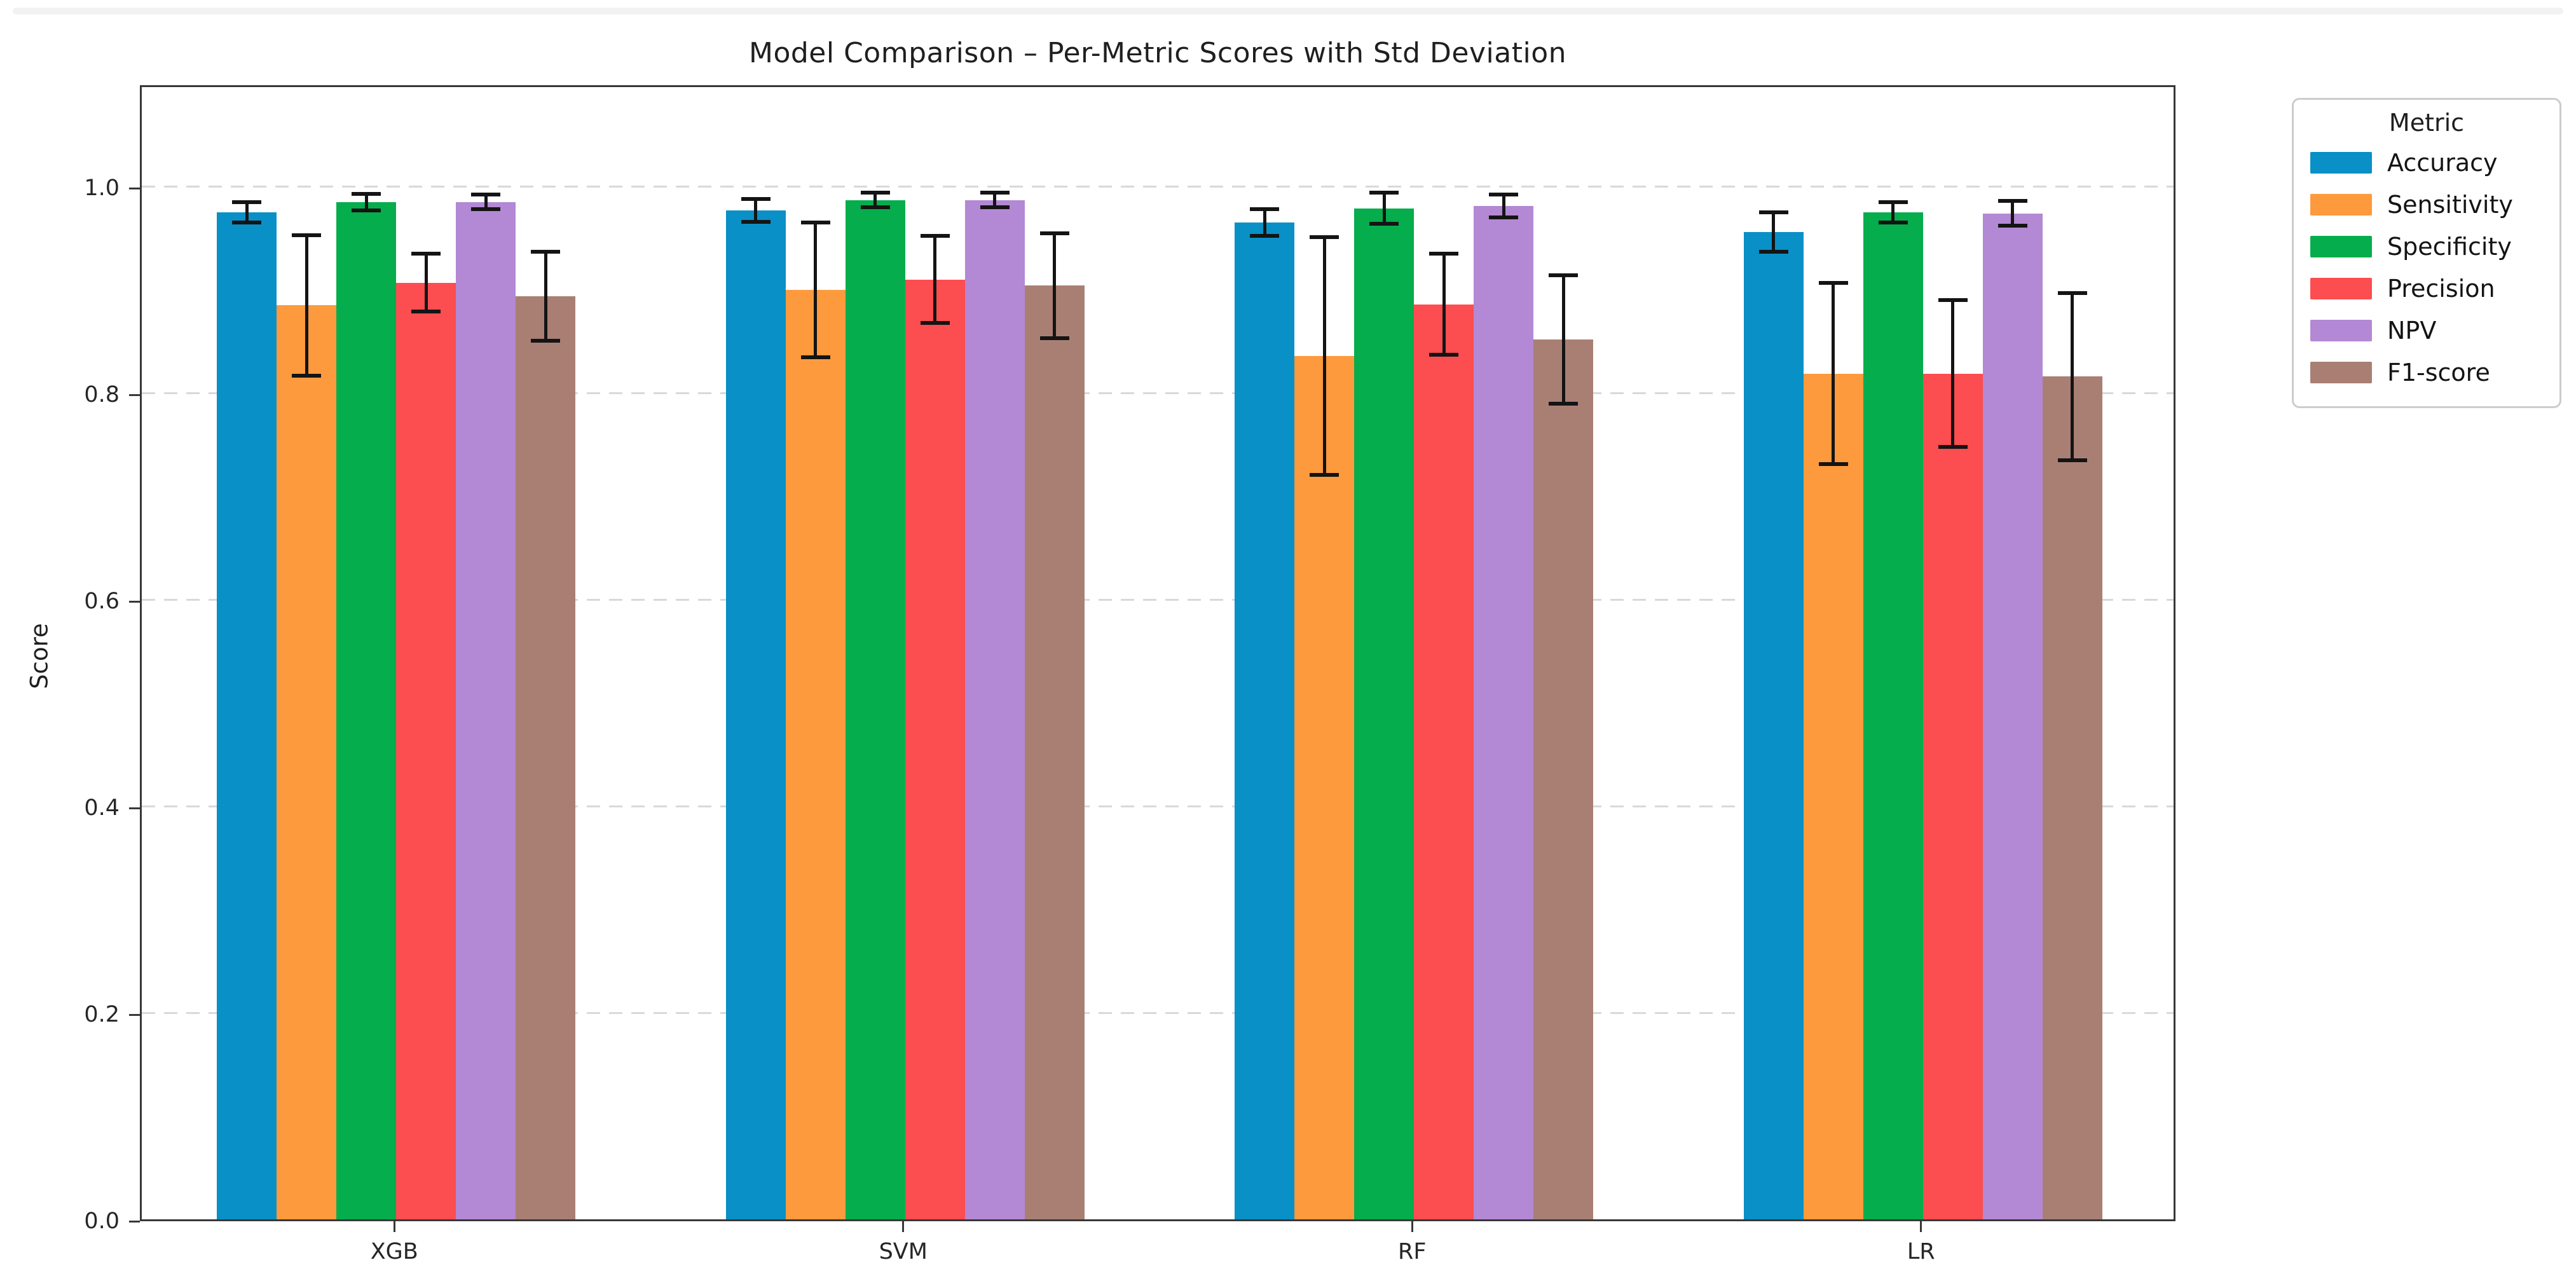 The width and height of the screenshot is (2576, 1274). I want to click on legend-swatch-f1-score, so click(2341, 373).